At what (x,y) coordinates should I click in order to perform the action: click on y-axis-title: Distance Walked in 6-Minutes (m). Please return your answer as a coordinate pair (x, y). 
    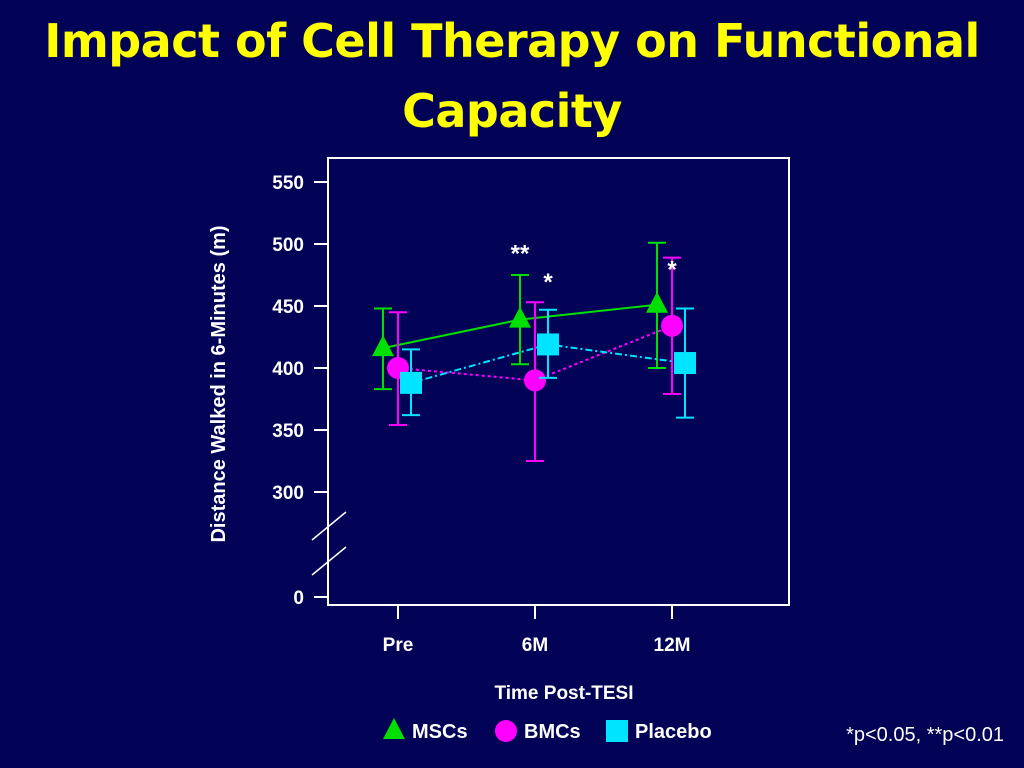
    Looking at the image, I should click on (219, 383).